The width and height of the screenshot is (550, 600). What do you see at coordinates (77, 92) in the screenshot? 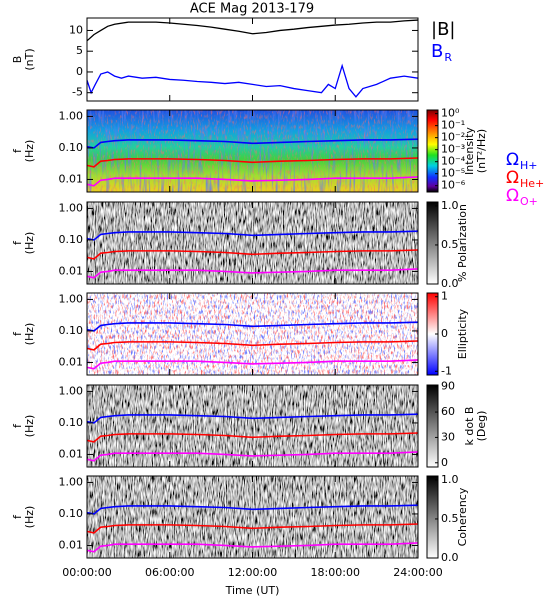
I see `y-tick-label: -5` at bounding box center [77, 92].